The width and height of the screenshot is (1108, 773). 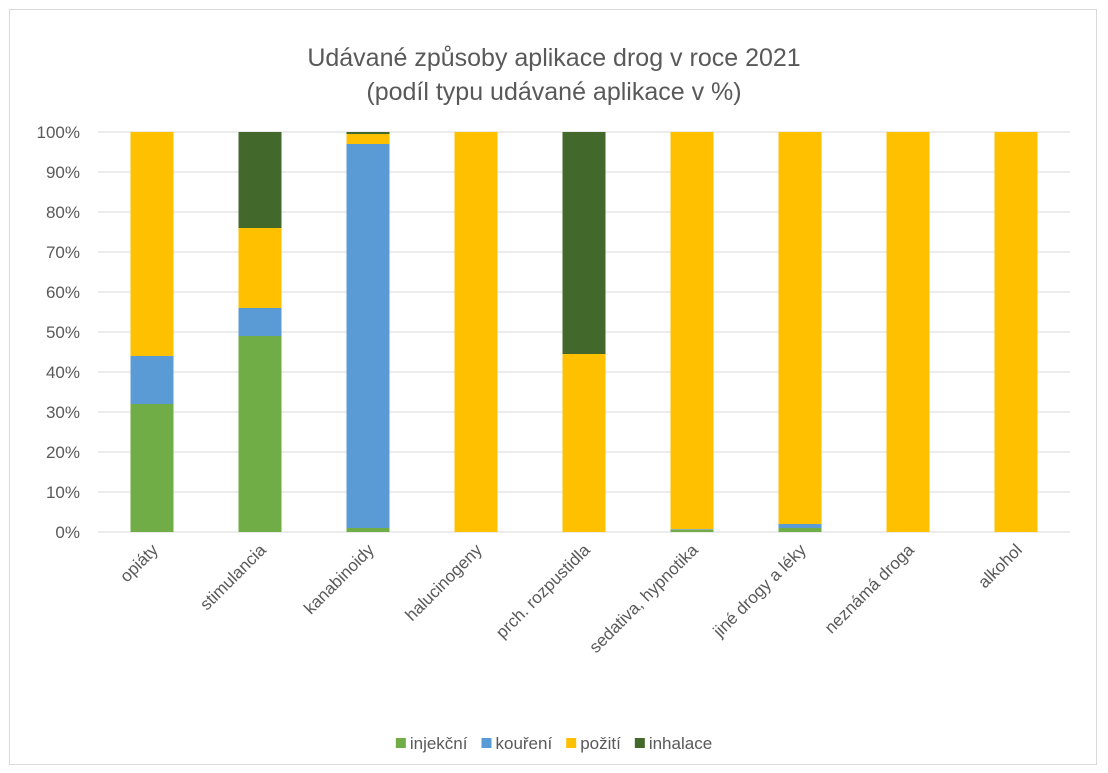 What do you see at coordinates (1000, 566) in the screenshot?
I see `x-tick-label: alkohol` at bounding box center [1000, 566].